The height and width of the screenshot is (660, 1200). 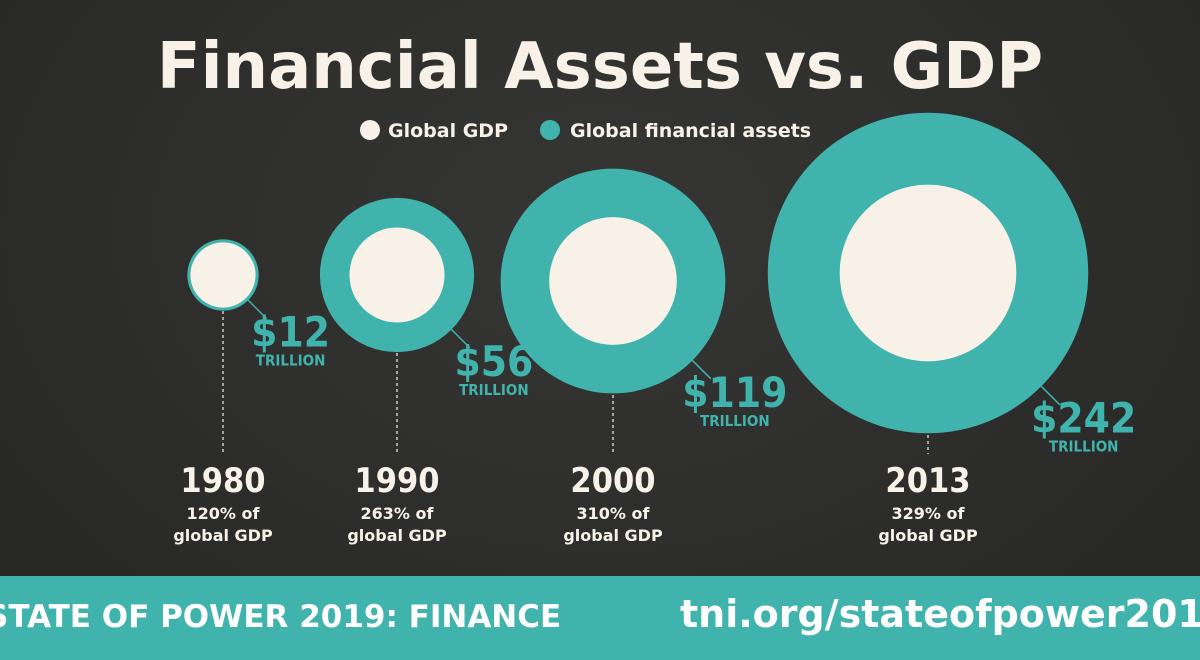 I want to click on unit-label-2000: TRILLION, so click(x=735, y=421).